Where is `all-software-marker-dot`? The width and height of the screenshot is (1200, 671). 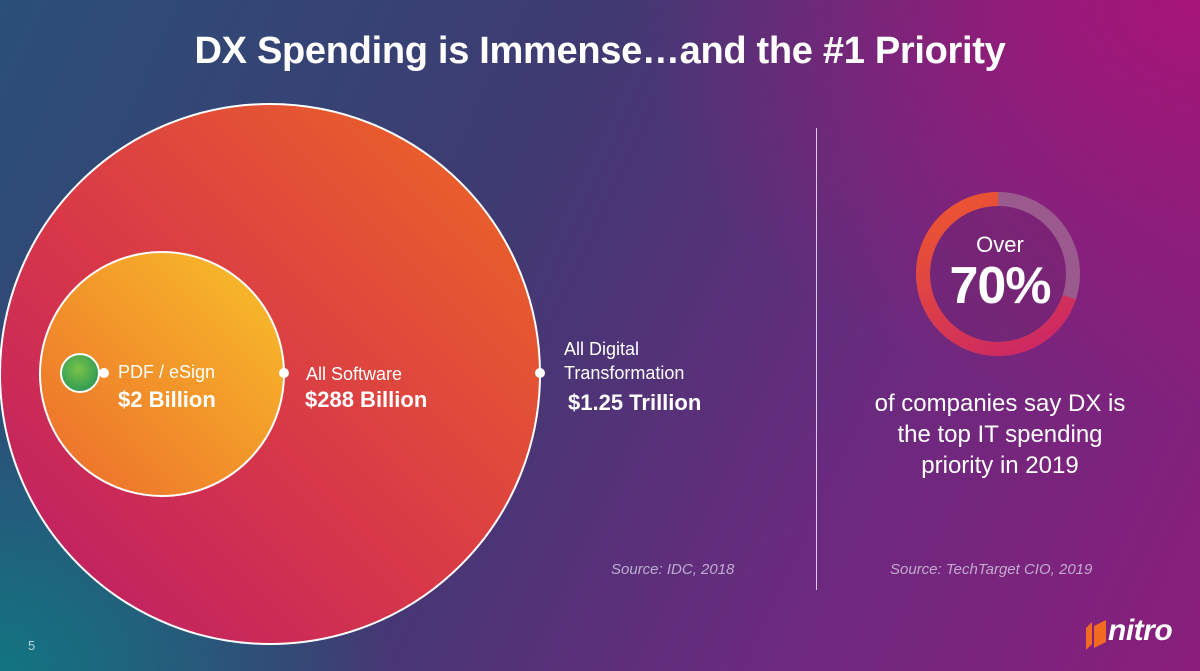 all-software-marker-dot is located at coordinates (284, 373).